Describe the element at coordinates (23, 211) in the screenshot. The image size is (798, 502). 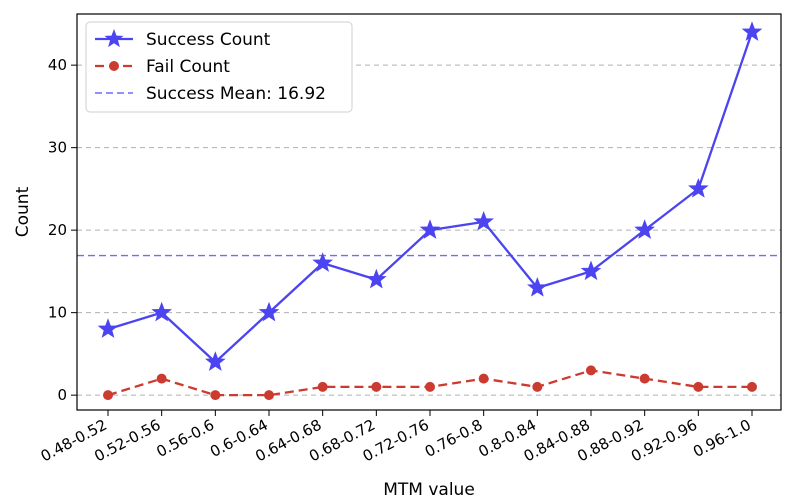
I see `y-axis-title: Count` at that location.